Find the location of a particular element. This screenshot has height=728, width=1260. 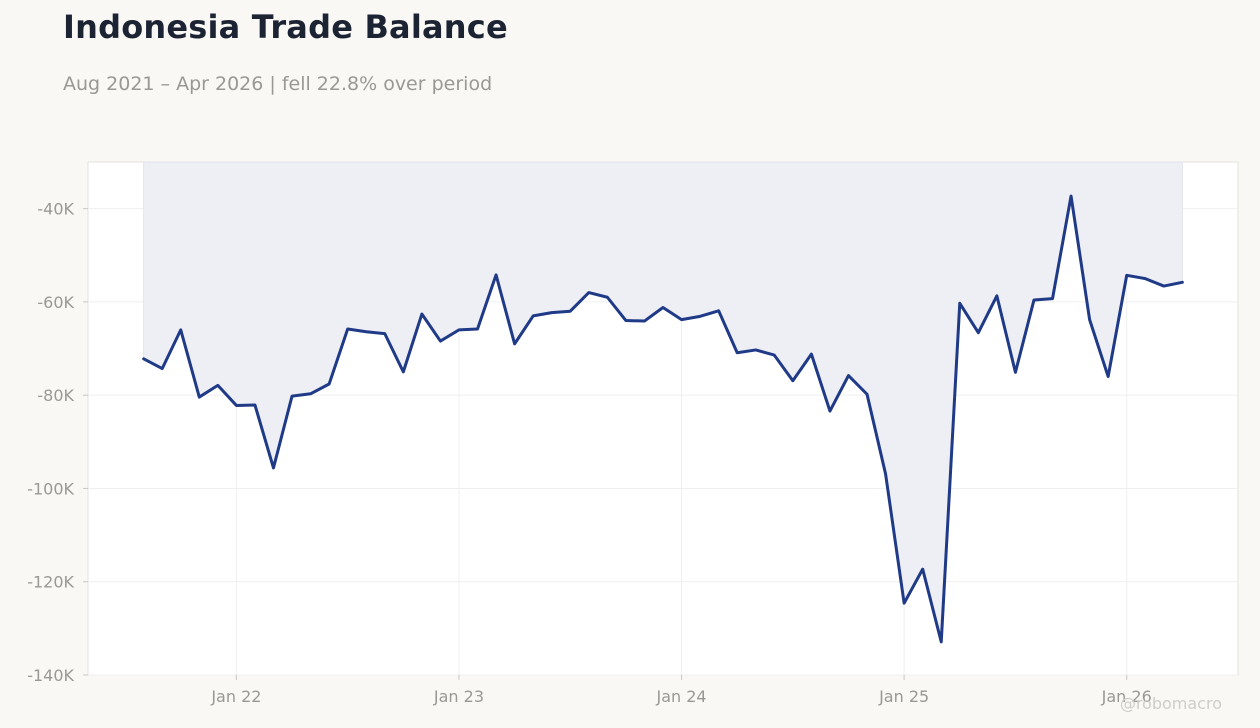

chart-title: Indonesia Trade Balance is located at coordinates (285, 27).